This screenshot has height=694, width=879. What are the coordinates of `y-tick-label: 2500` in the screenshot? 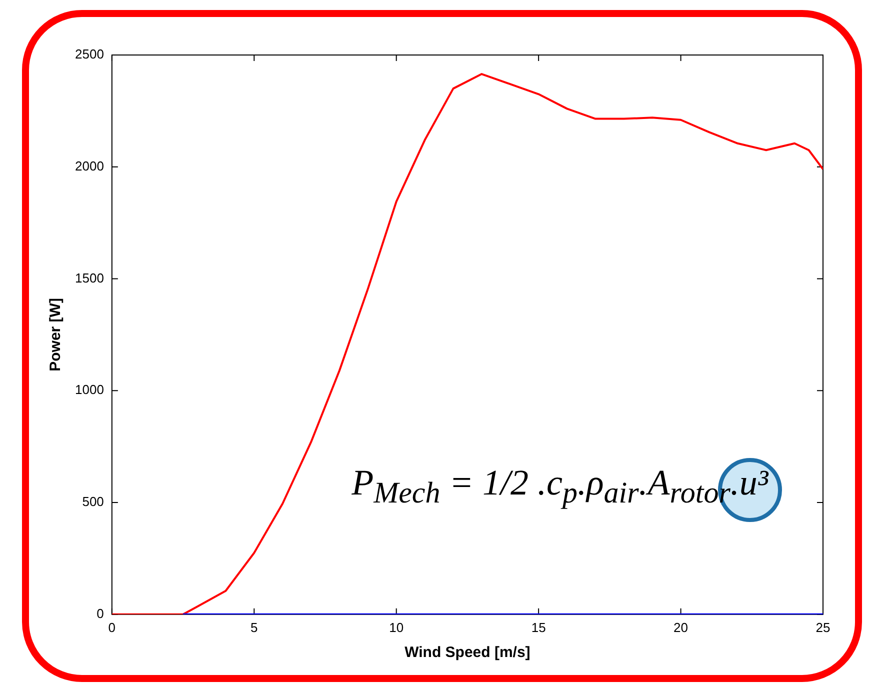 It's located at (89, 54).